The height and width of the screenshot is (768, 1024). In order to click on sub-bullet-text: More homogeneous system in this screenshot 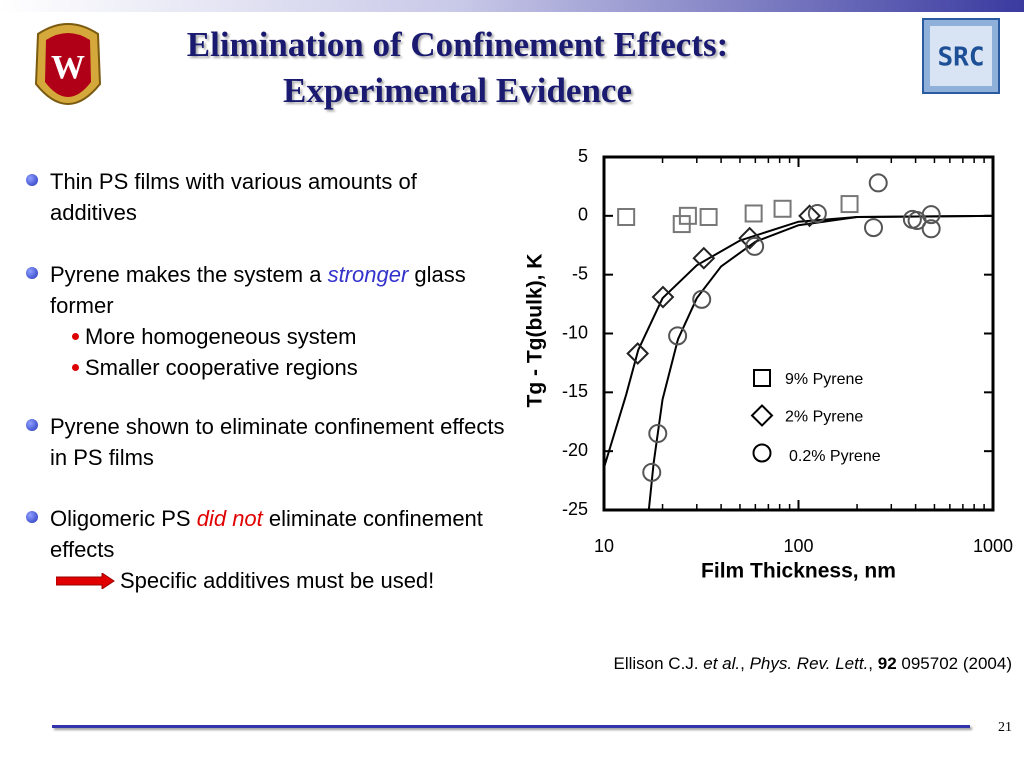, I will do `click(221, 336)`.